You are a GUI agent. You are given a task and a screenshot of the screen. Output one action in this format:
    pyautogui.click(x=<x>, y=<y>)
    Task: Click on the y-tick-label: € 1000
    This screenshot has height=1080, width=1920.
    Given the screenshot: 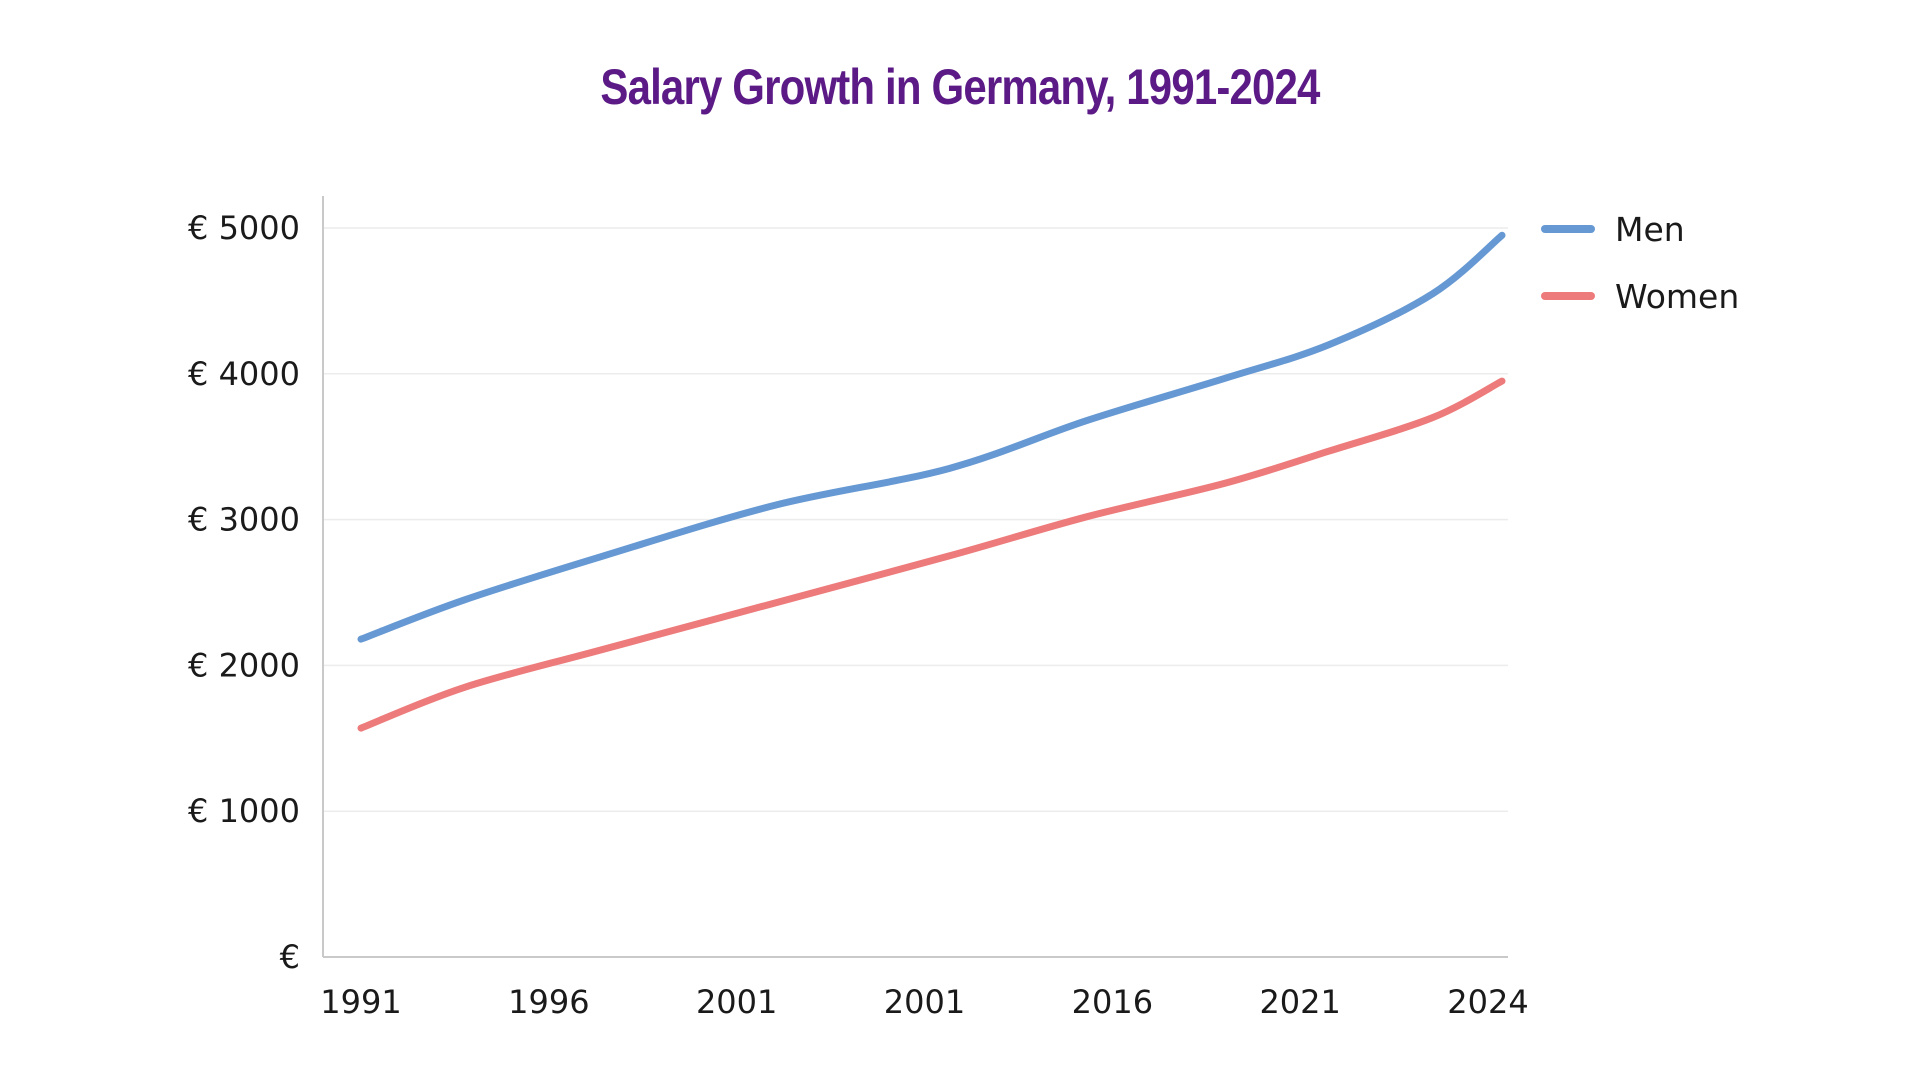 What is the action you would take?
    pyautogui.click(x=244, y=811)
    